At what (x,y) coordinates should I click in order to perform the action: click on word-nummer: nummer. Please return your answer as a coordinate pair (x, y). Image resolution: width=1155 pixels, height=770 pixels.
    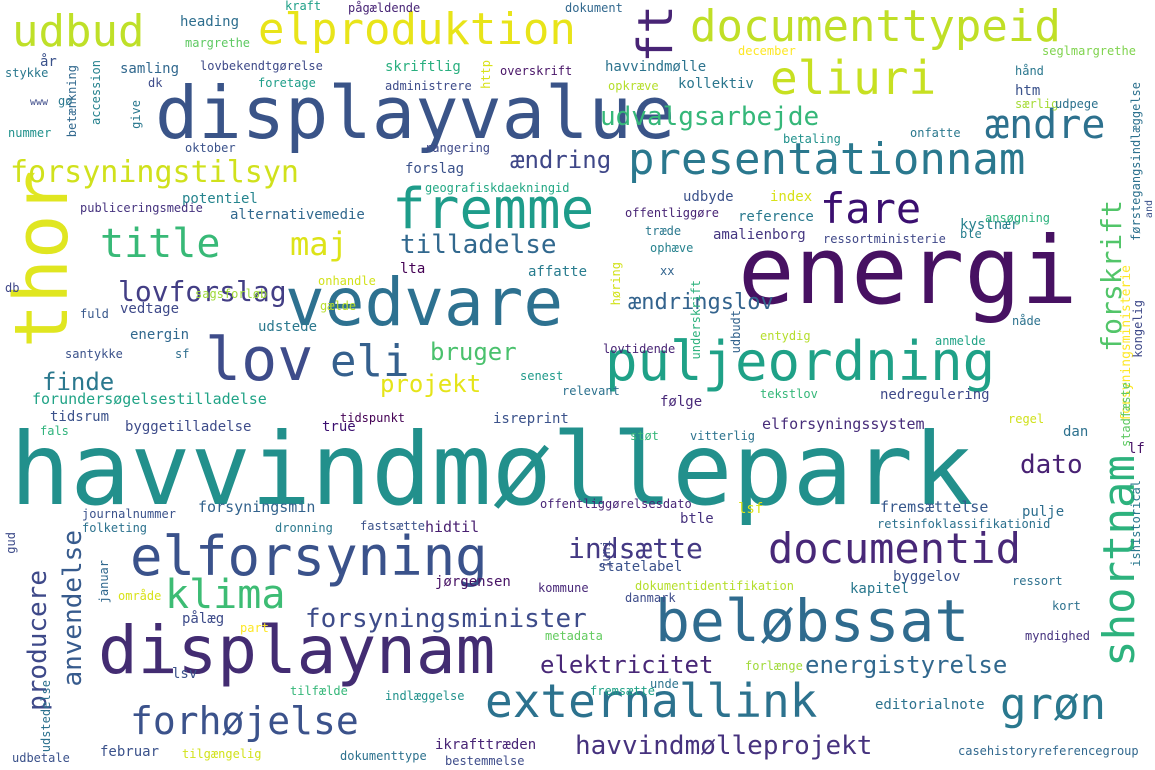
    Looking at the image, I should click on (30, 133).